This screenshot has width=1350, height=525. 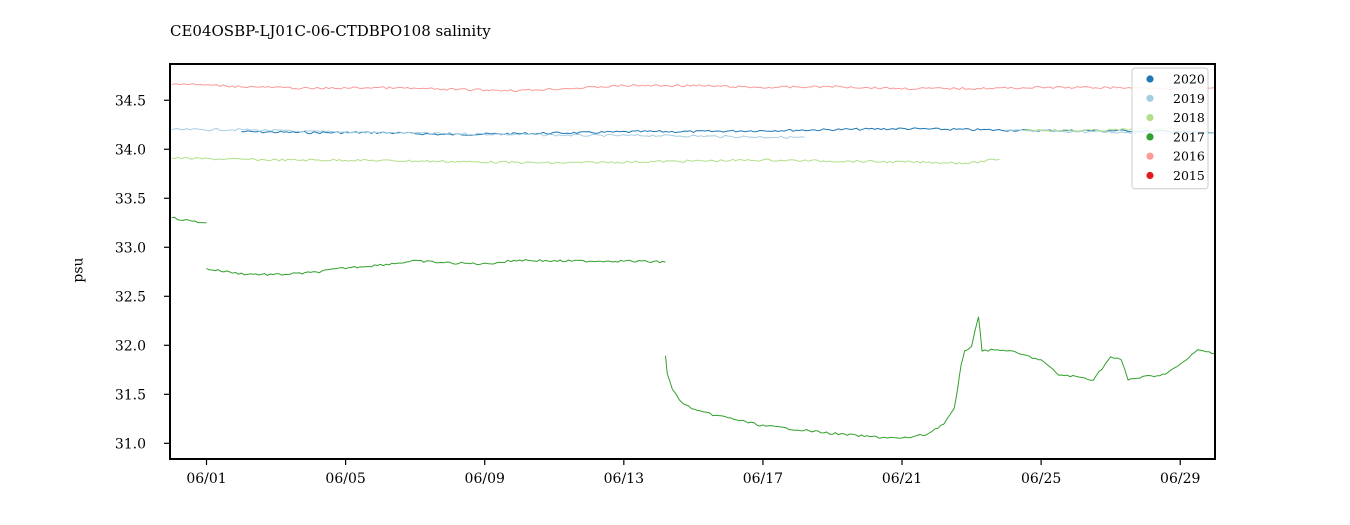 What do you see at coordinates (1180, 479) in the screenshot?
I see `x-tick-label: 06/29` at bounding box center [1180, 479].